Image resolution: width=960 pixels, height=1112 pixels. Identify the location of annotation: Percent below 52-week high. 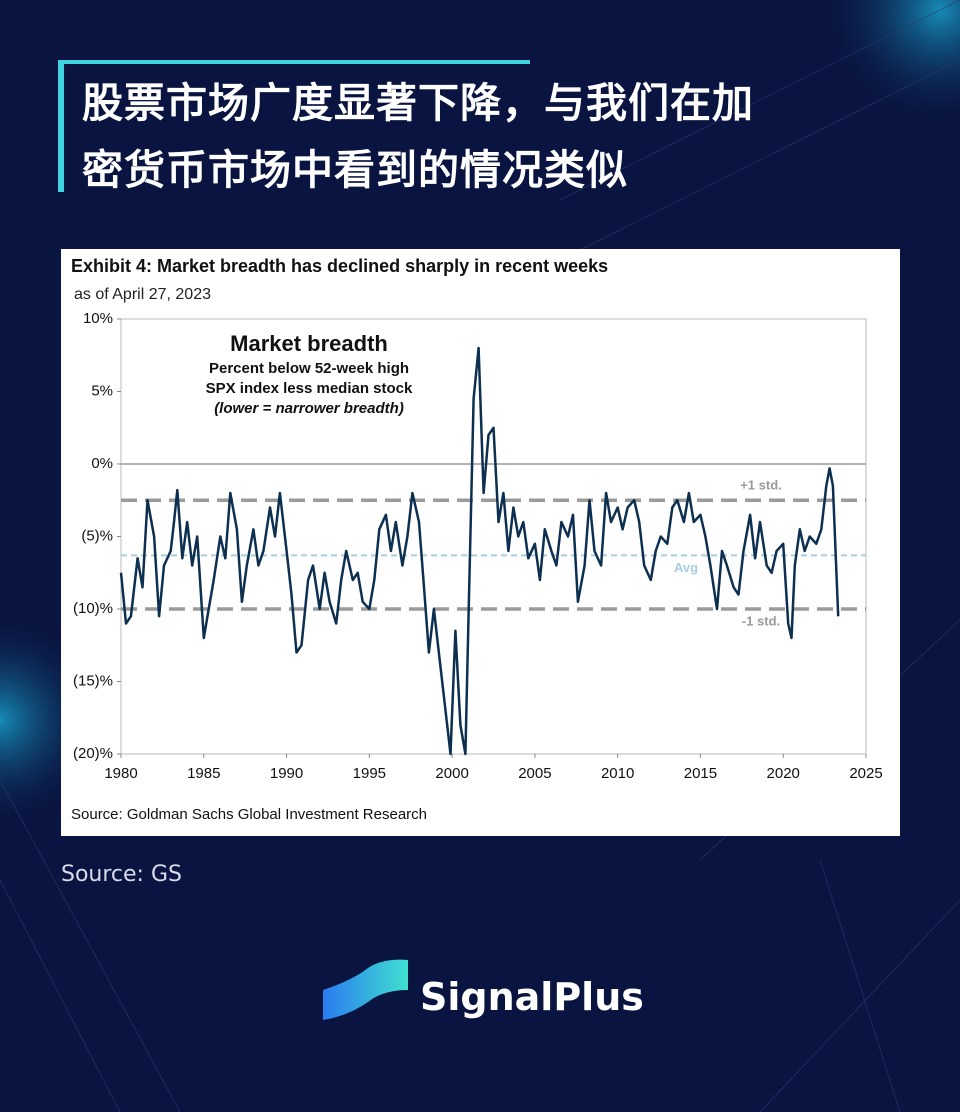
(309, 368).